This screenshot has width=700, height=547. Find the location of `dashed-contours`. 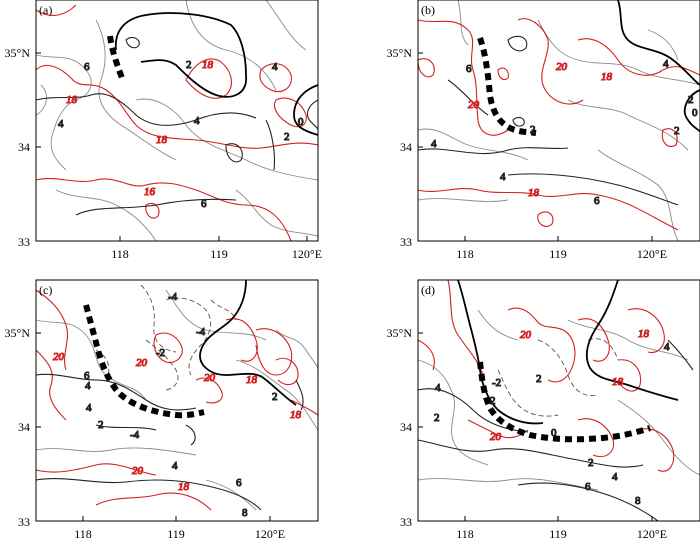

dashed-contours is located at coordinates (558, 377).